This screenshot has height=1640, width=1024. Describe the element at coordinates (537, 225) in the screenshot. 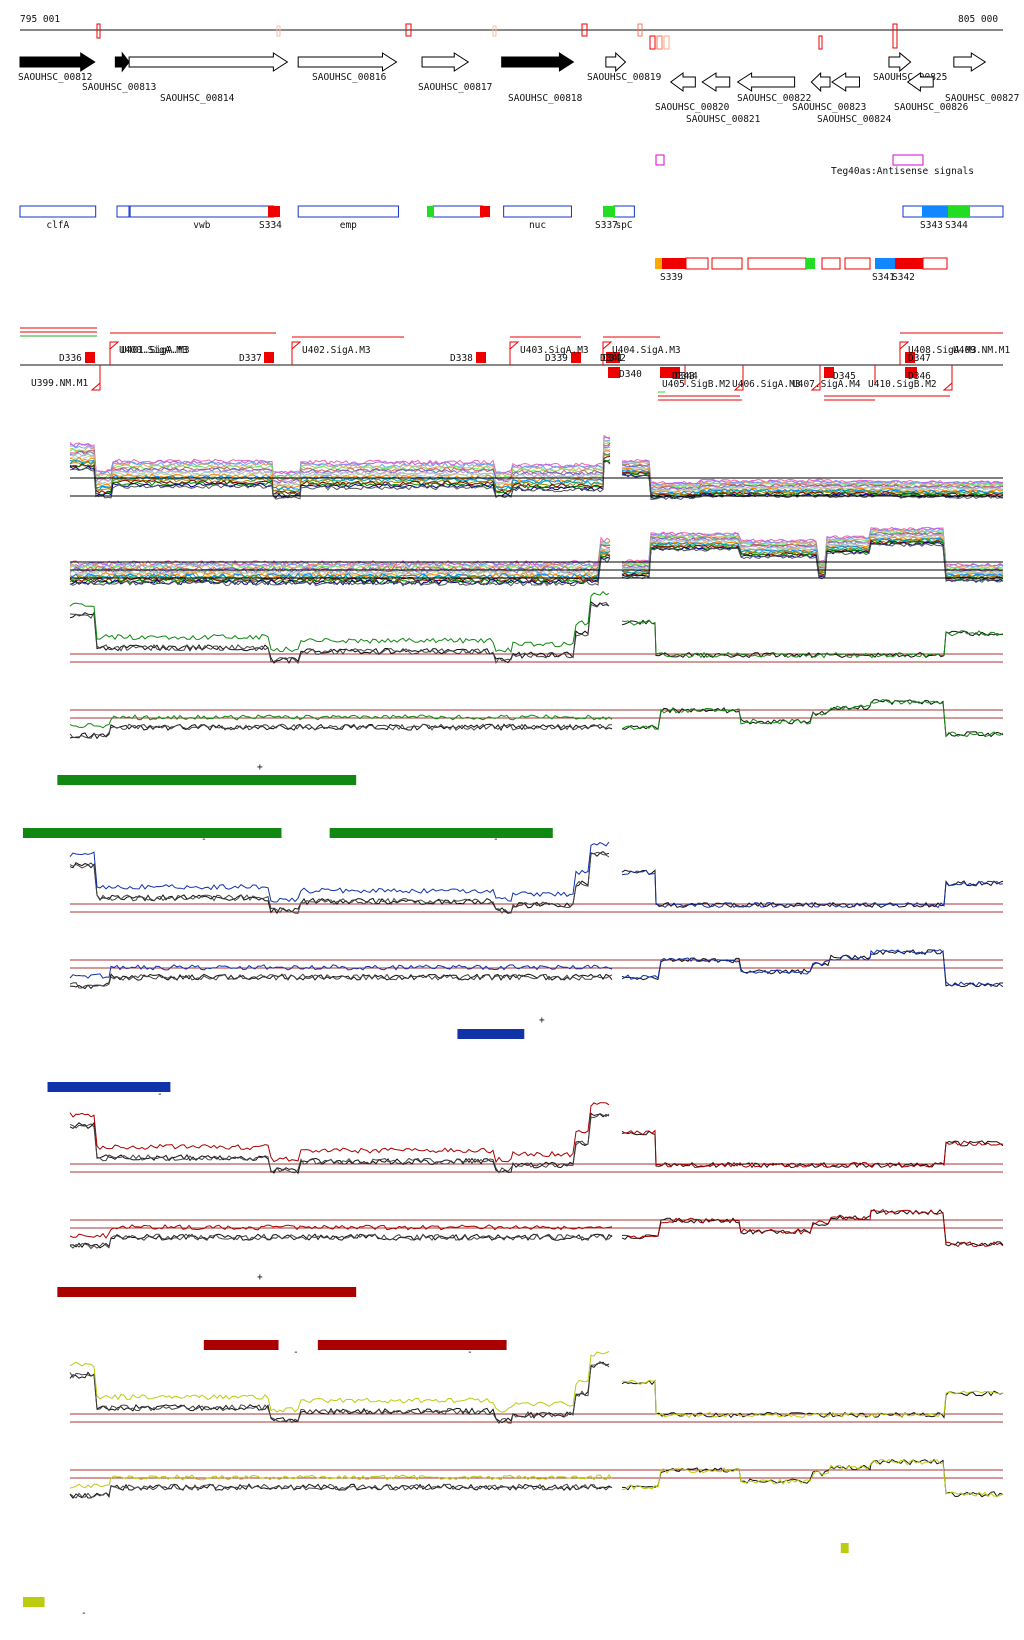

I see `feature-label: nuc` at that location.